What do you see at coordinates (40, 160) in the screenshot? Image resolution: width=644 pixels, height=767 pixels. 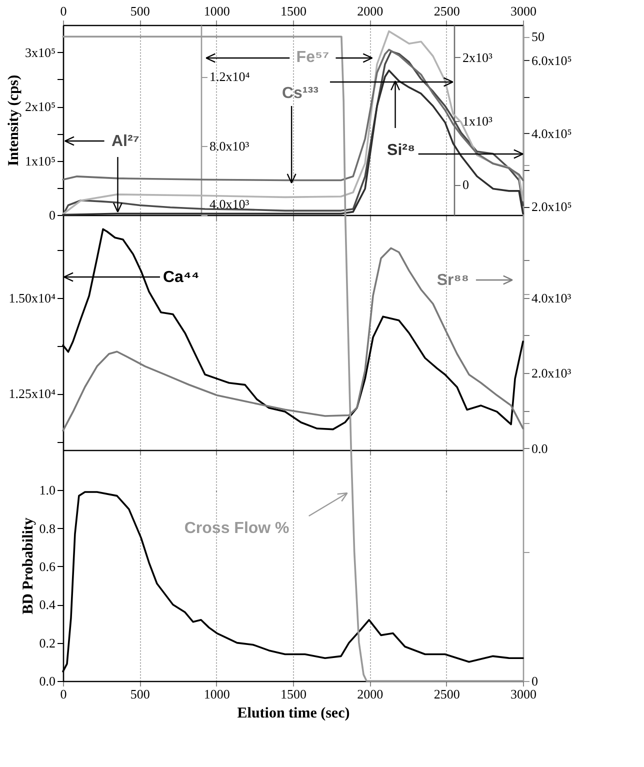 I see `y-tick-label: 1x10⁵` at bounding box center [40, 160].